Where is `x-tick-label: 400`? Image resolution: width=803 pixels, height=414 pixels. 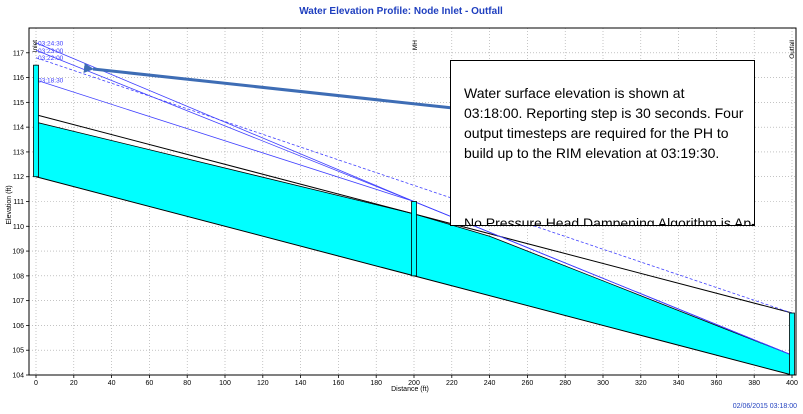 x-tick-label: 400 is located at coordinates (792, 383).